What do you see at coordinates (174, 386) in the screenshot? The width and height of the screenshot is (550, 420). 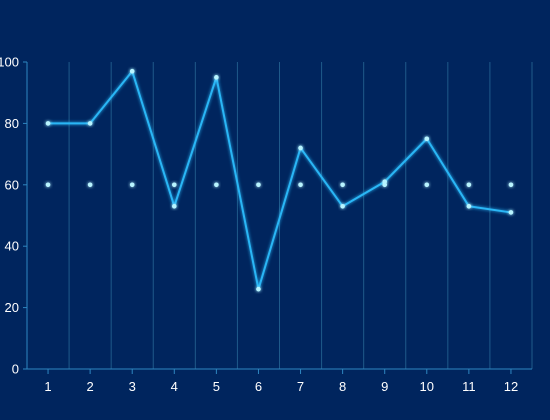 I see `x-tick-label: 4` at bounding box center [174, 386].